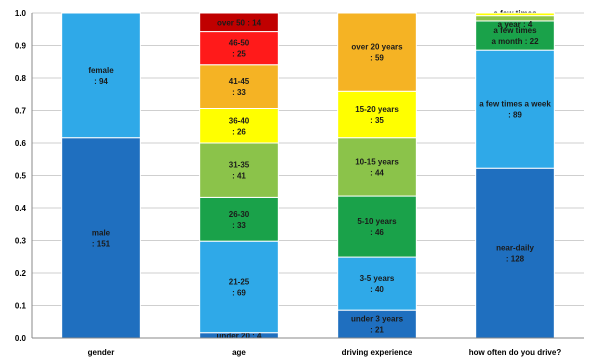 The image size is (590, 360). What do you see at coordinates (377, 278) in the screenshot?
I see `segment-label: 3-5 years` at bounding box center [377, 278].